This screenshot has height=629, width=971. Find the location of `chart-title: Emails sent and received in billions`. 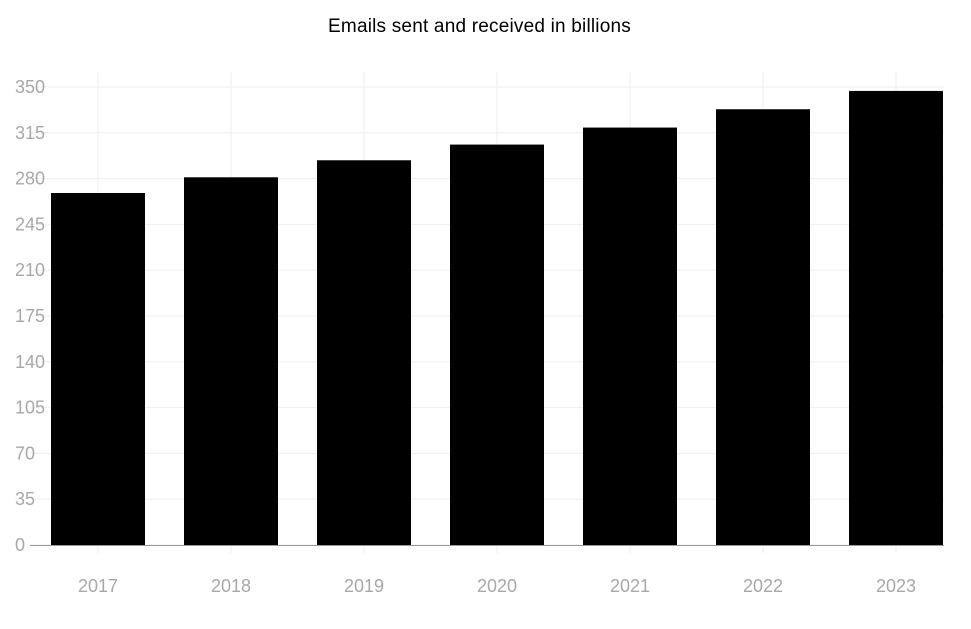

chart-title: Emails sent and received in billions is located at coordinates (479, 26).